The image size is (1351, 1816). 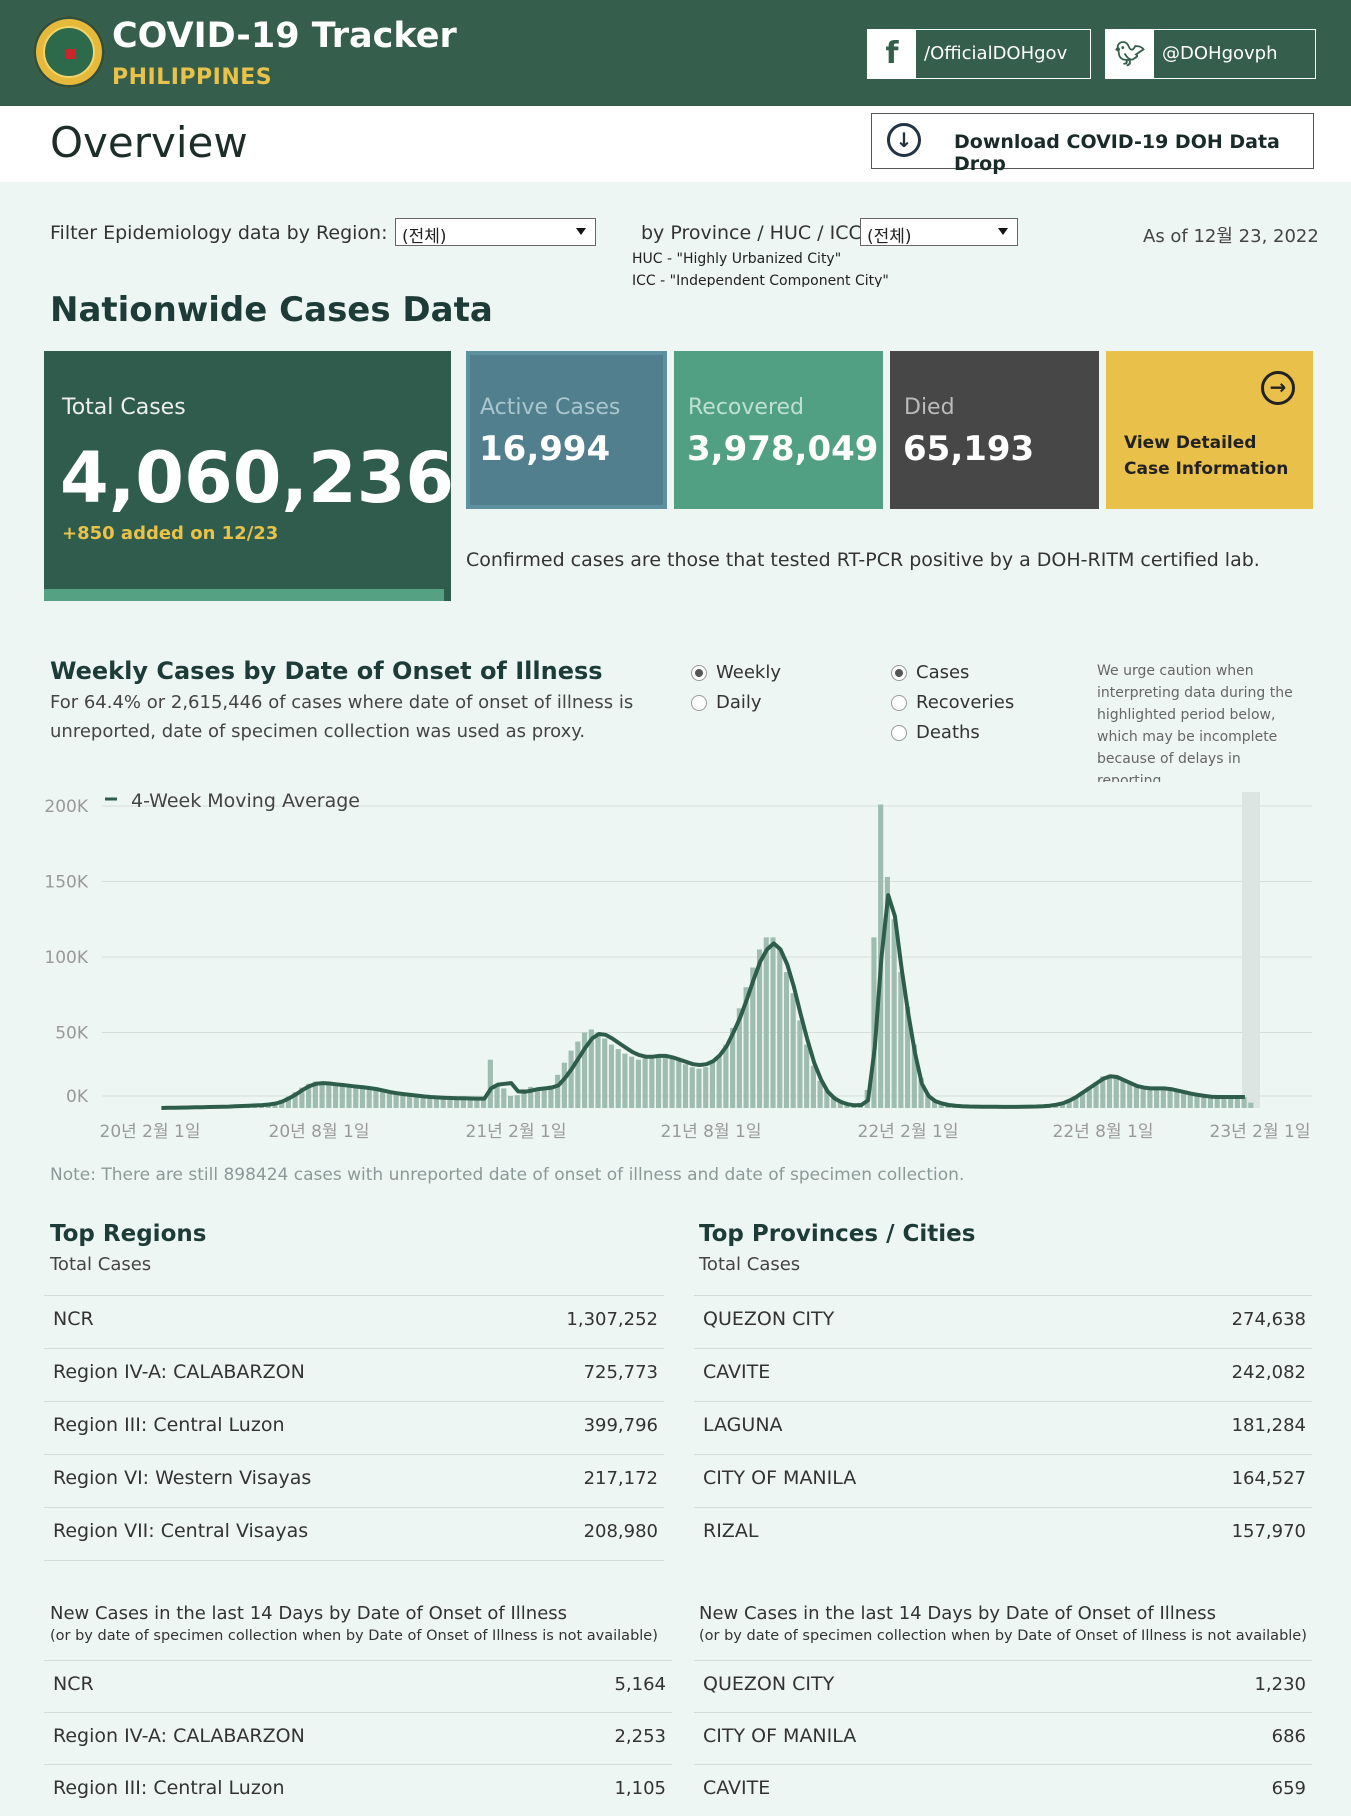 What do you see at coordinates (994, 430) in the screenshot?
I see `died-card: Died 65,193` at bounding box center [994, 430].